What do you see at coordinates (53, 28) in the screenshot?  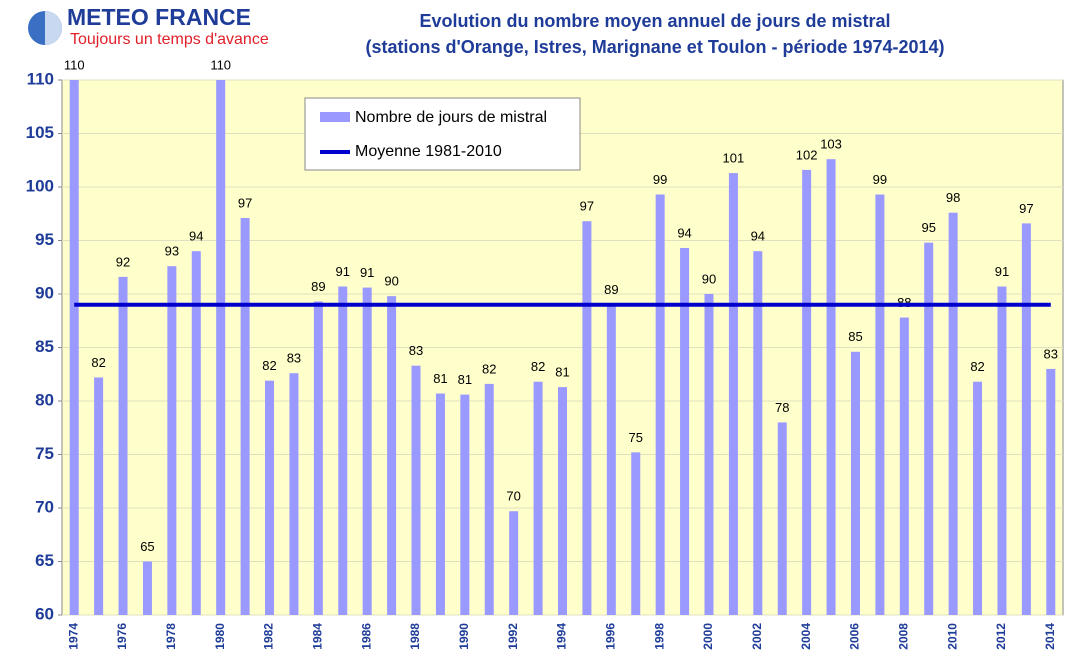 I see `logo-icon-half` at bounding box center [53, 28].